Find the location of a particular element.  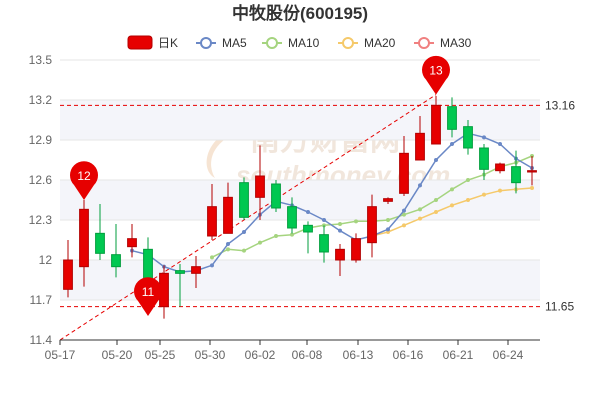

legend-item-0: 日K is located at coordinates (152, 42).